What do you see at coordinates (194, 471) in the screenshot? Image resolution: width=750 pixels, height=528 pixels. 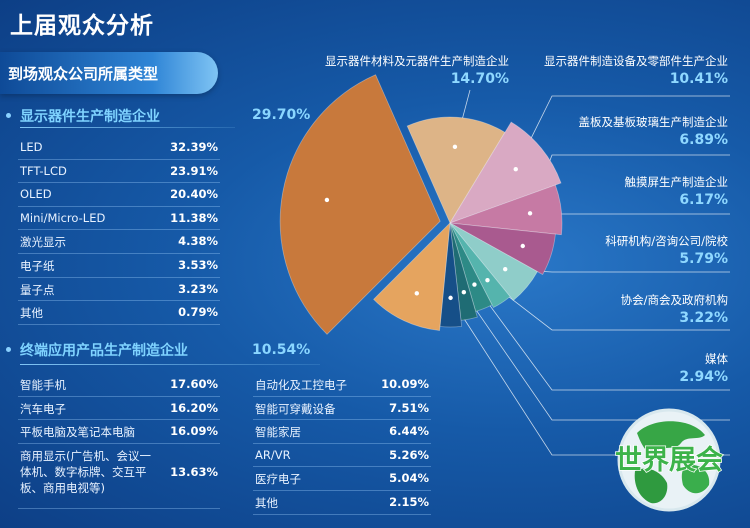 I see `list-item-value: 13.63%` at bounding box center [194, 471].